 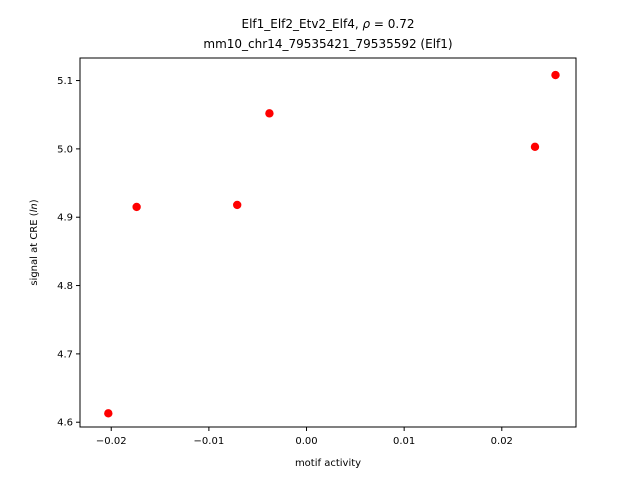 I want to click on y-axis-ticks: 4.6 4.7 4.8 4.9 5.0 5.1, so click(x=68, y=252).